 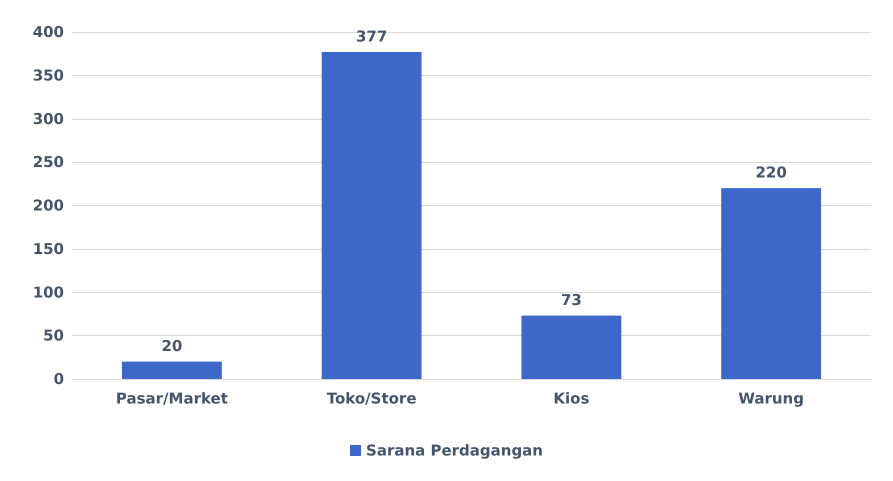 What do you see at coordinates (59, 379) in the screenshot?
I see `y-tick-label: 0` at bounding box center [59, 379].